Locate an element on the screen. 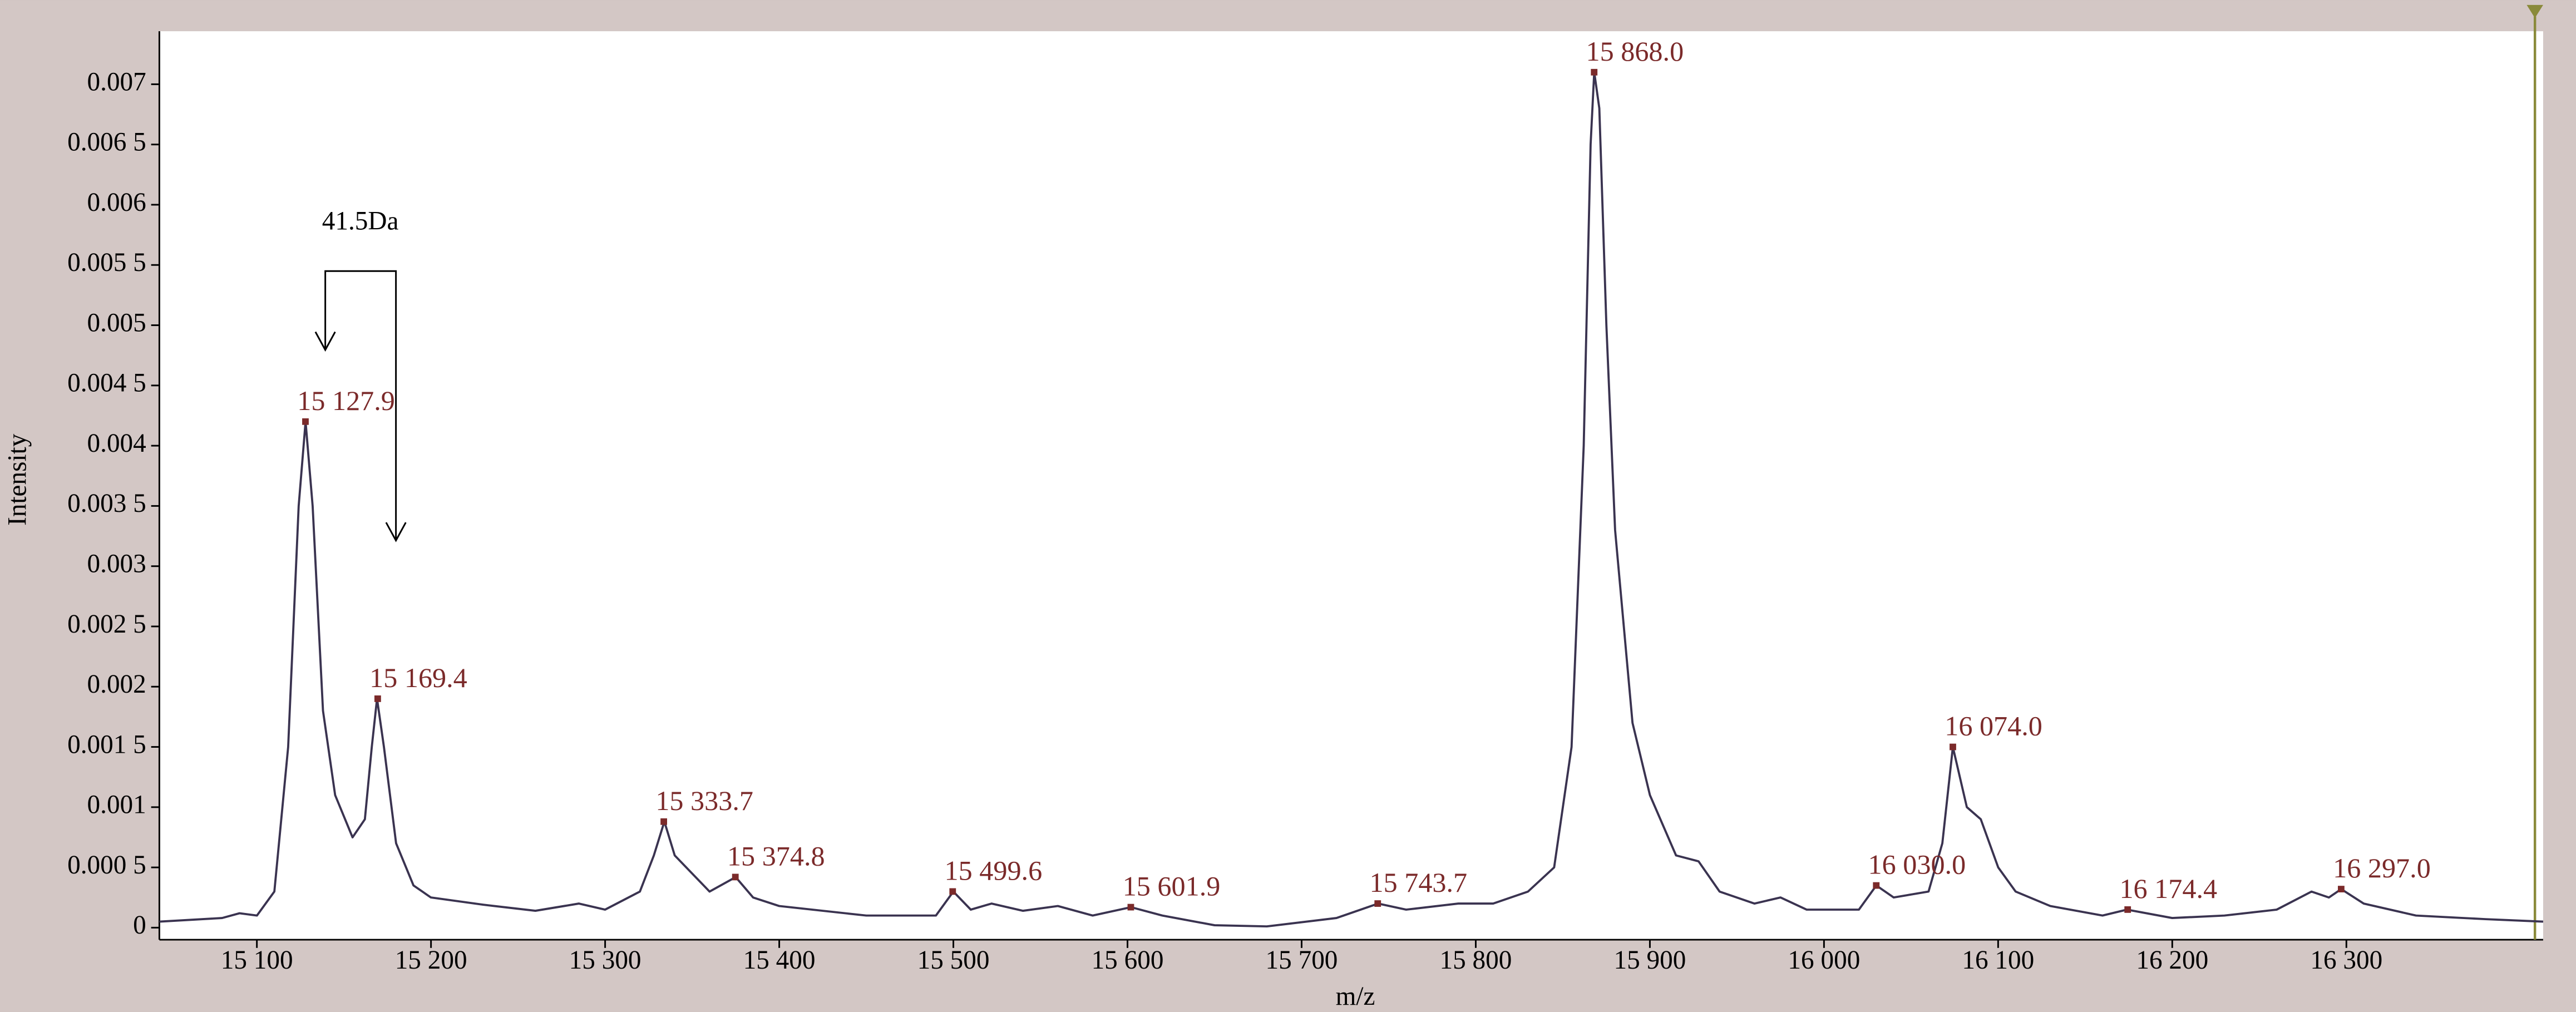  annotation: 41.5Da is located at coordinates (360, 220).